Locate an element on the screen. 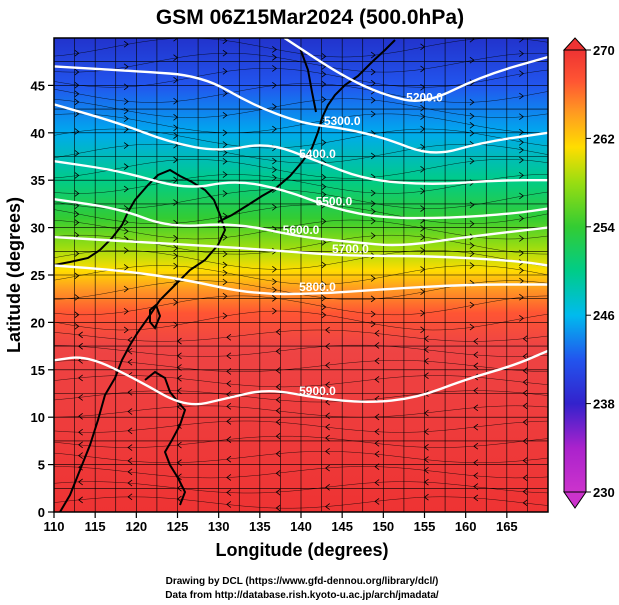 The width and height of the screenshot is (619, 605). y-tick-label: 0 is located at coordinates (41, 512).